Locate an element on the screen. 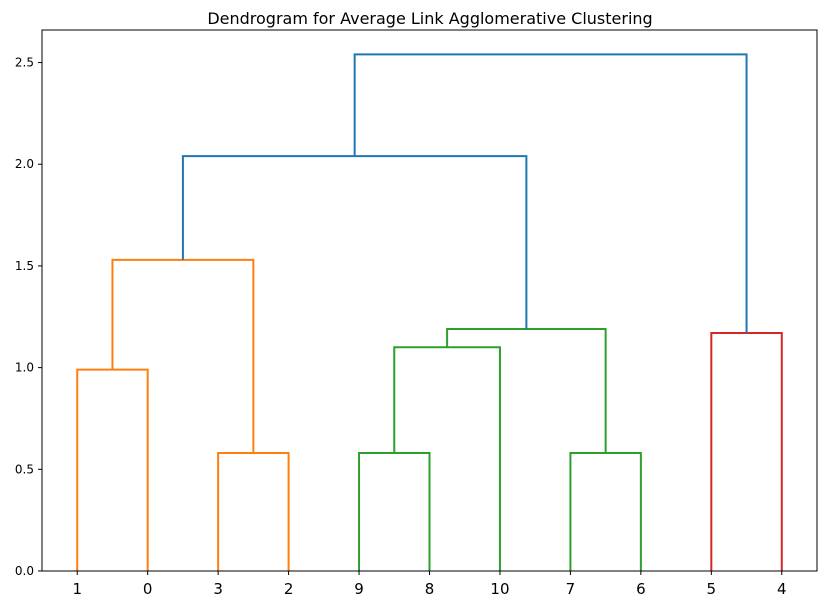  dendrogram-link-m3 is located at coordinates (183, 356).